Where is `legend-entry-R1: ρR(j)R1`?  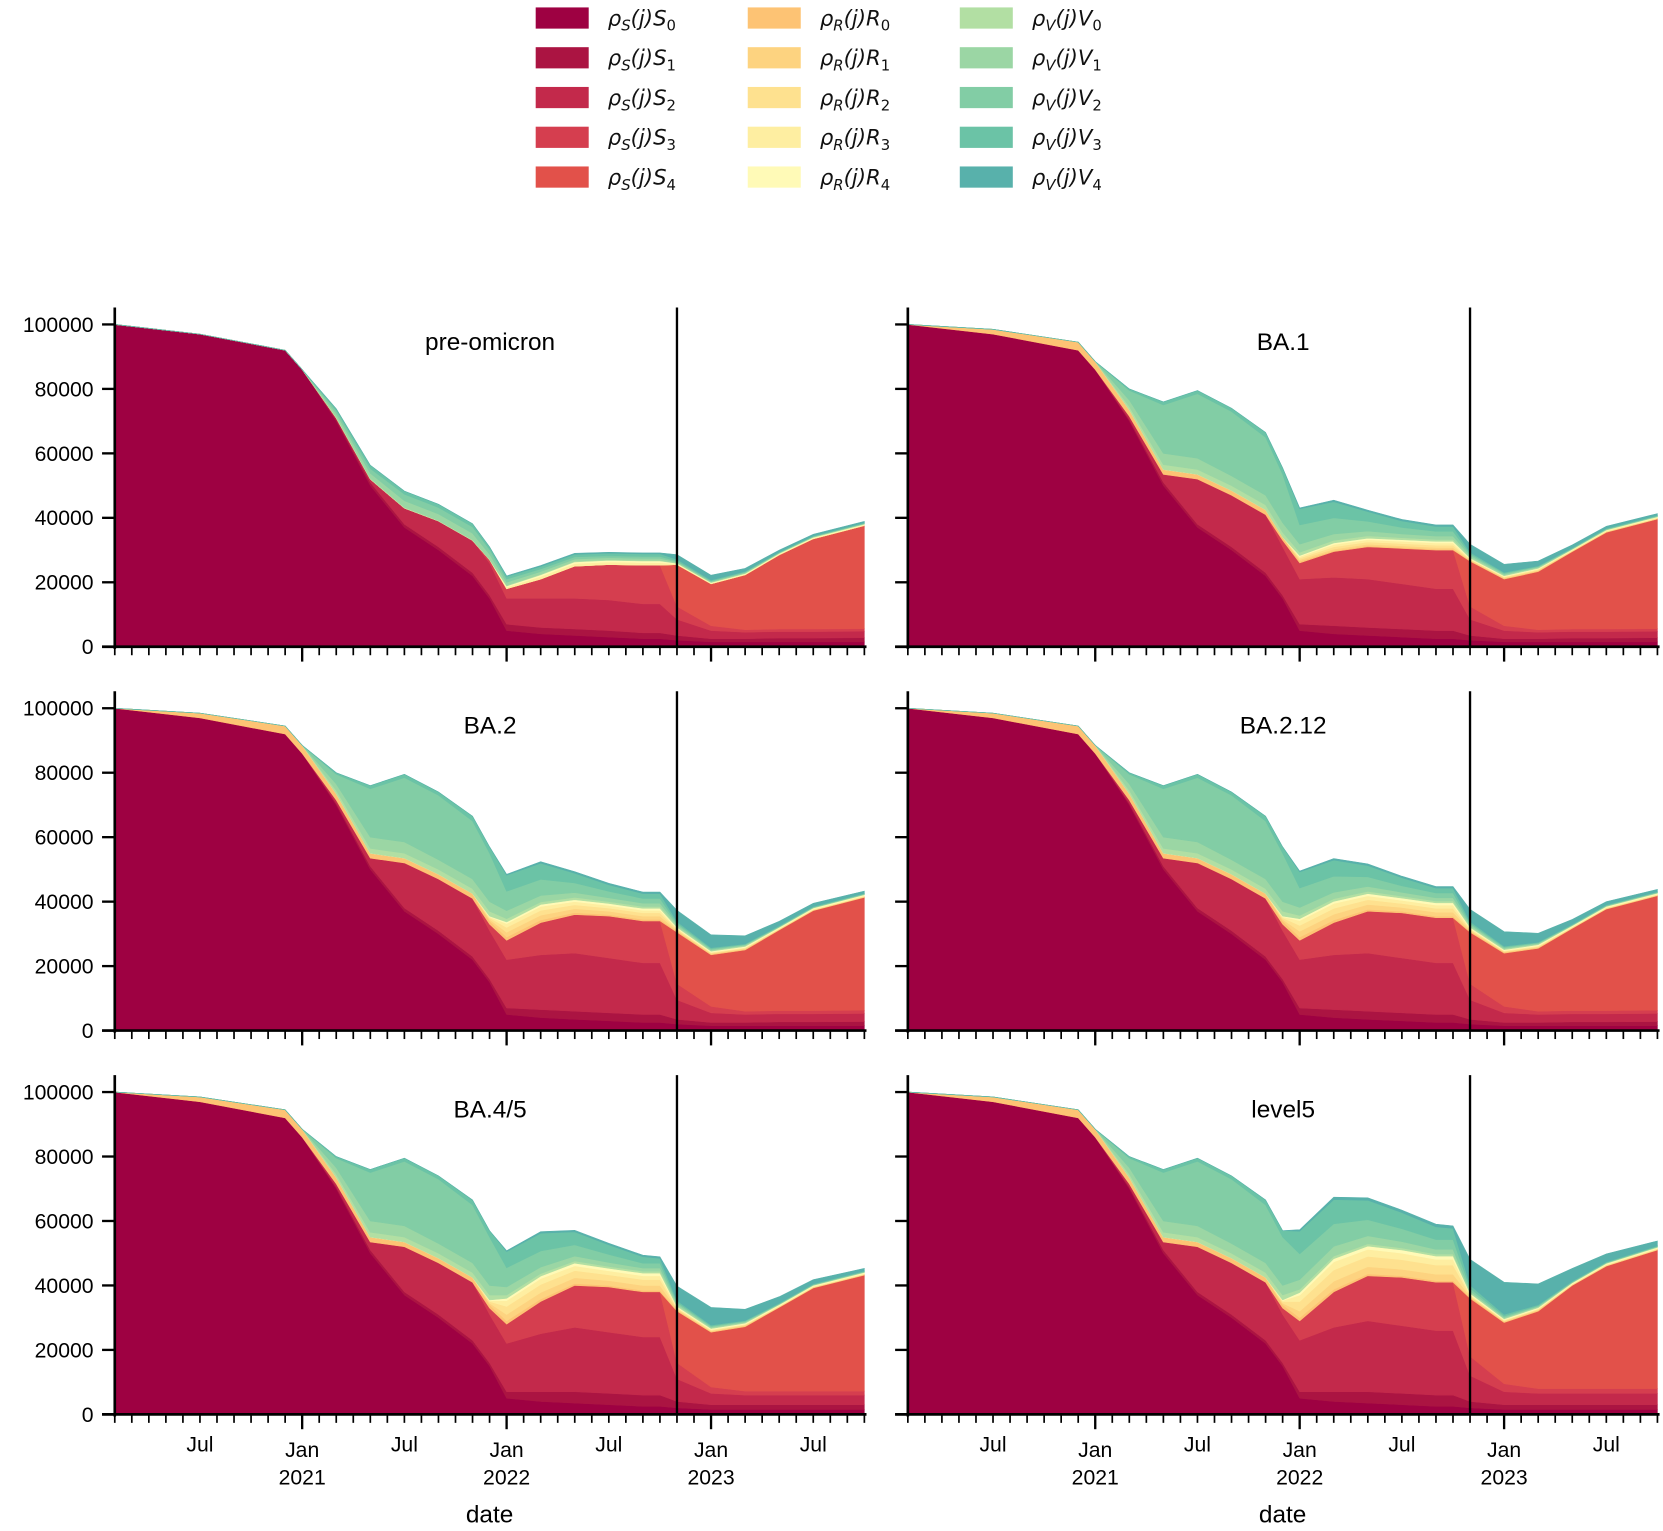
legend-entry-R1: ρR(j)R1 is located at coordinates (818, 60).